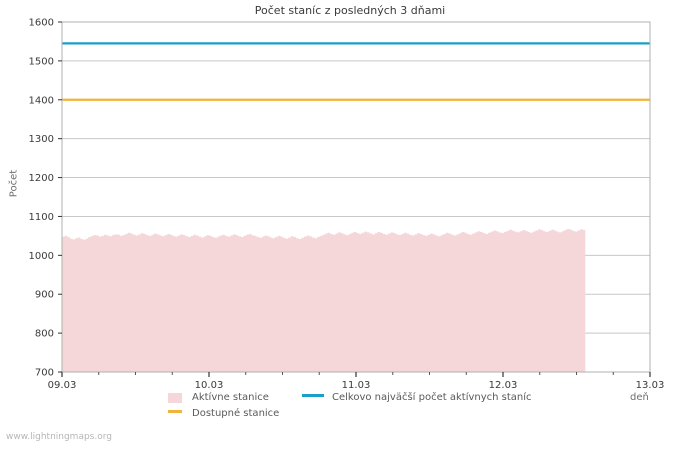  I want to click on y-tick-label: 700, so click(44, 373).